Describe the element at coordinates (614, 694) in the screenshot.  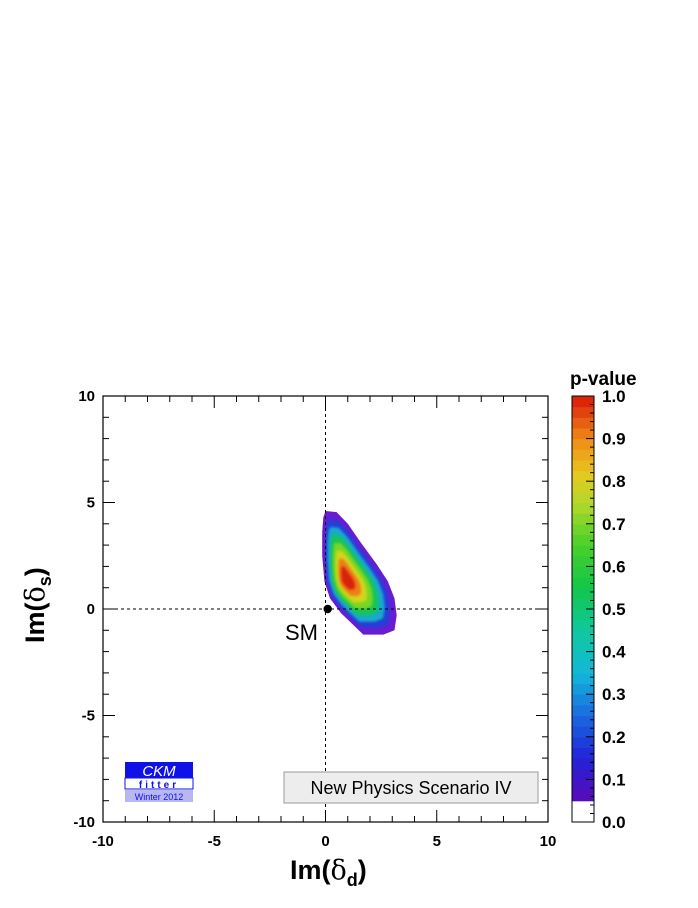
I see `colorbar-tick-label: 0.3` at that location.